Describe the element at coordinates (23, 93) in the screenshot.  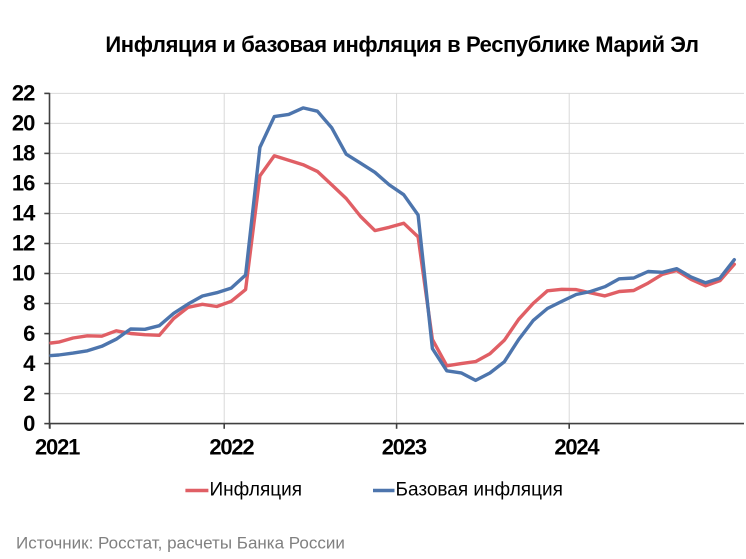
I see `svg-text: 22` at that location.